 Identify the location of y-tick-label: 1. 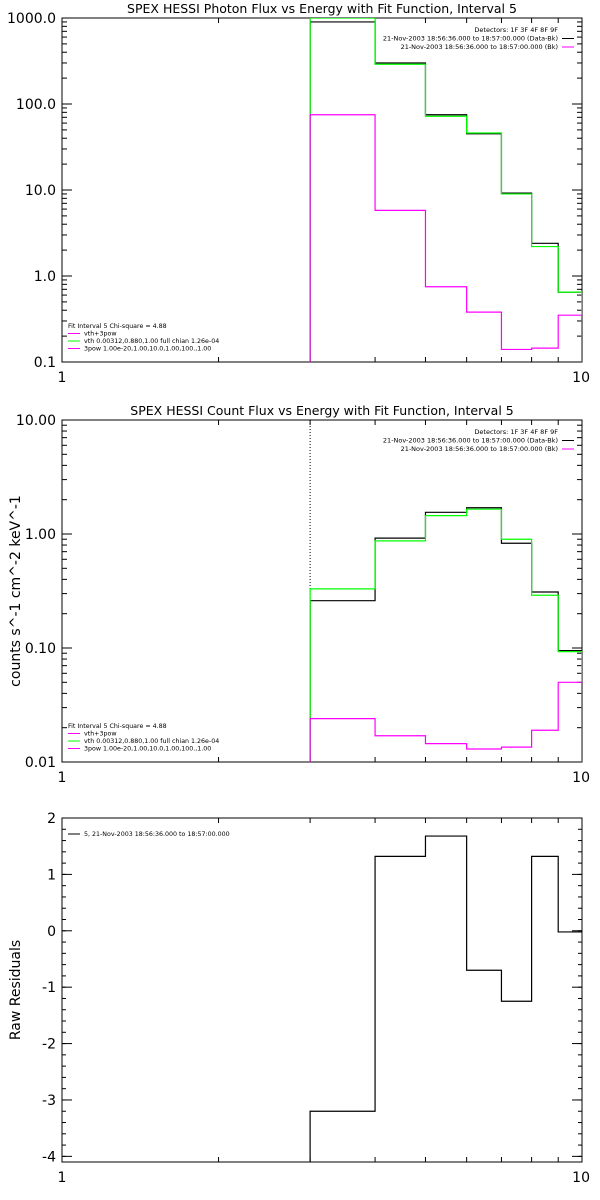
(51, 875).